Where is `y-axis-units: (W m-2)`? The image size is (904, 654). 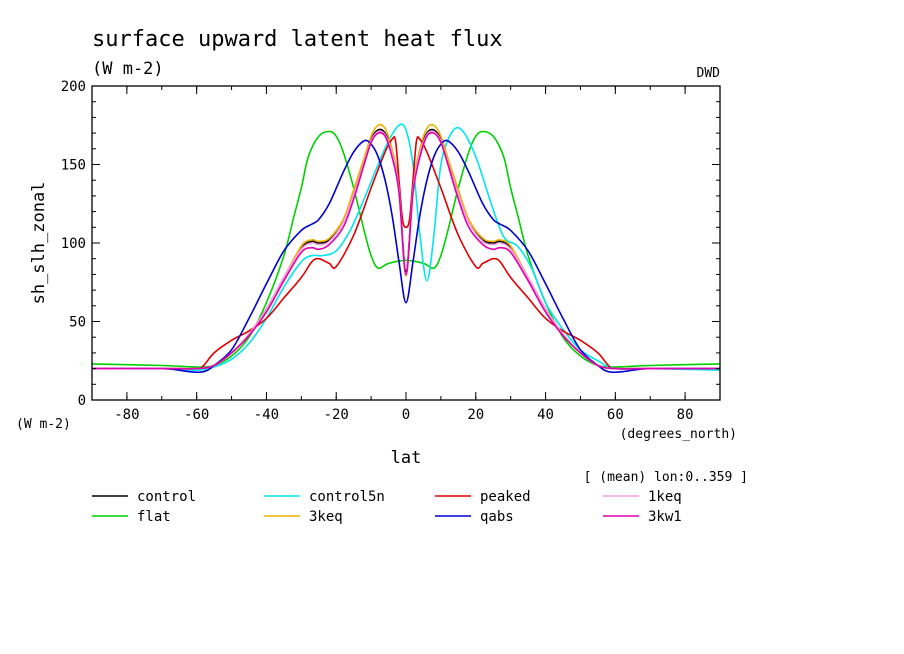
y-axis-units: (W m-2) is located at coordinates (43, 424).